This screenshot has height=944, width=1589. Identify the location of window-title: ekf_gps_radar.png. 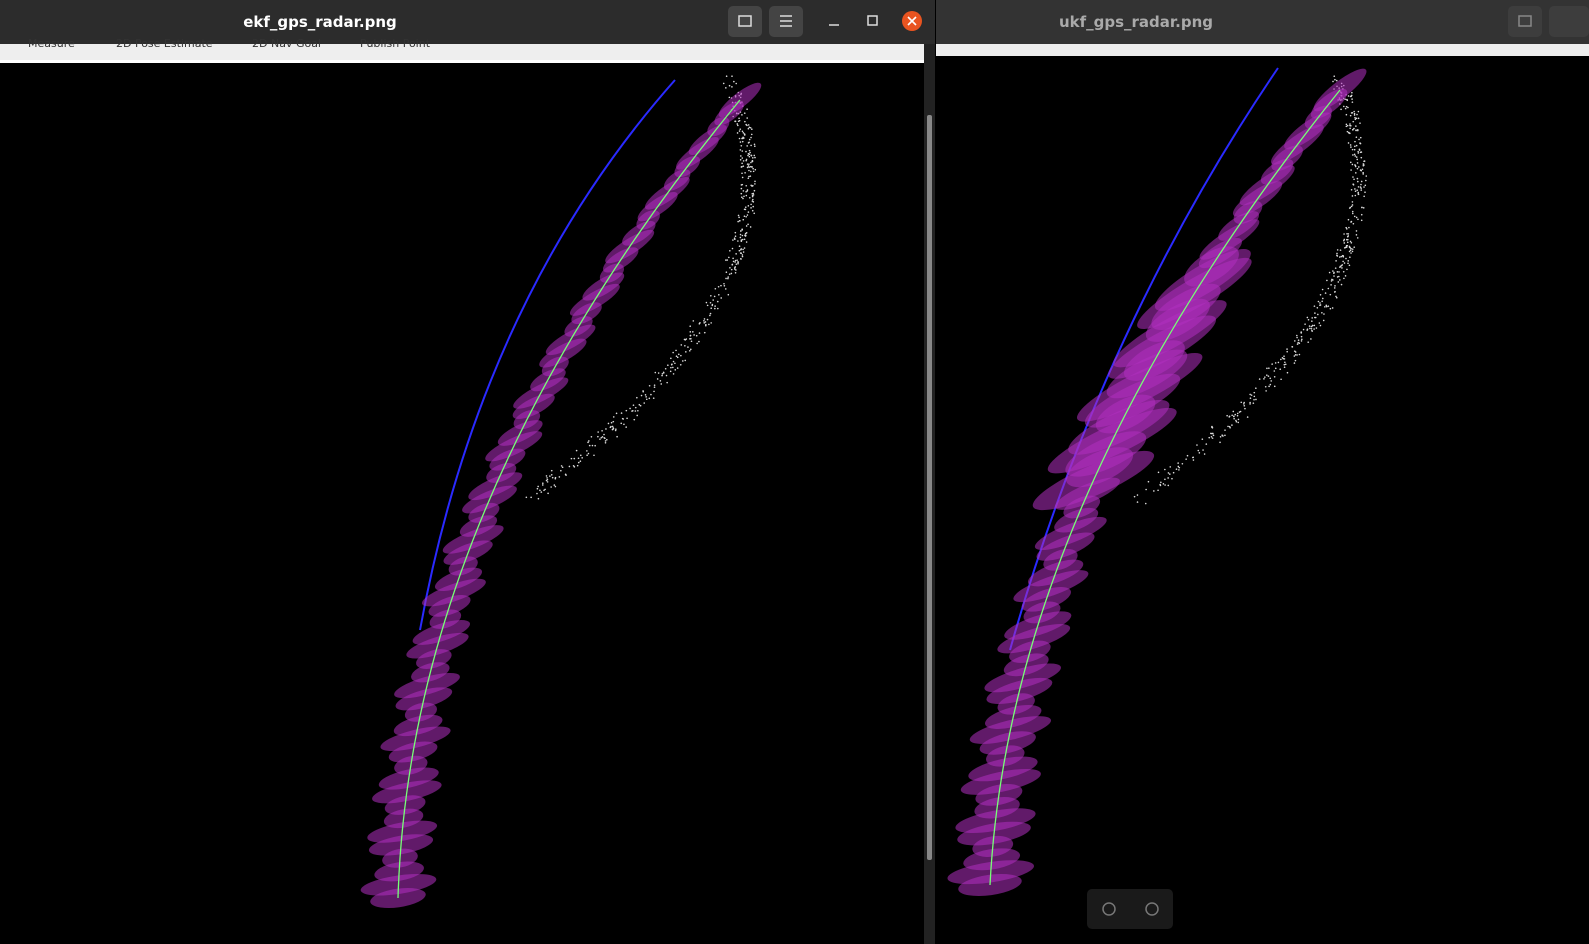
(320, 22).